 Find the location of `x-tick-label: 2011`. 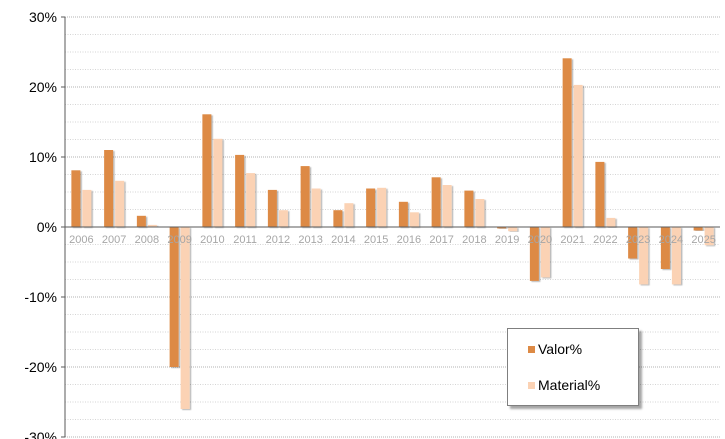

x-tick-label: 2011 is located at coordinates (245, 240).